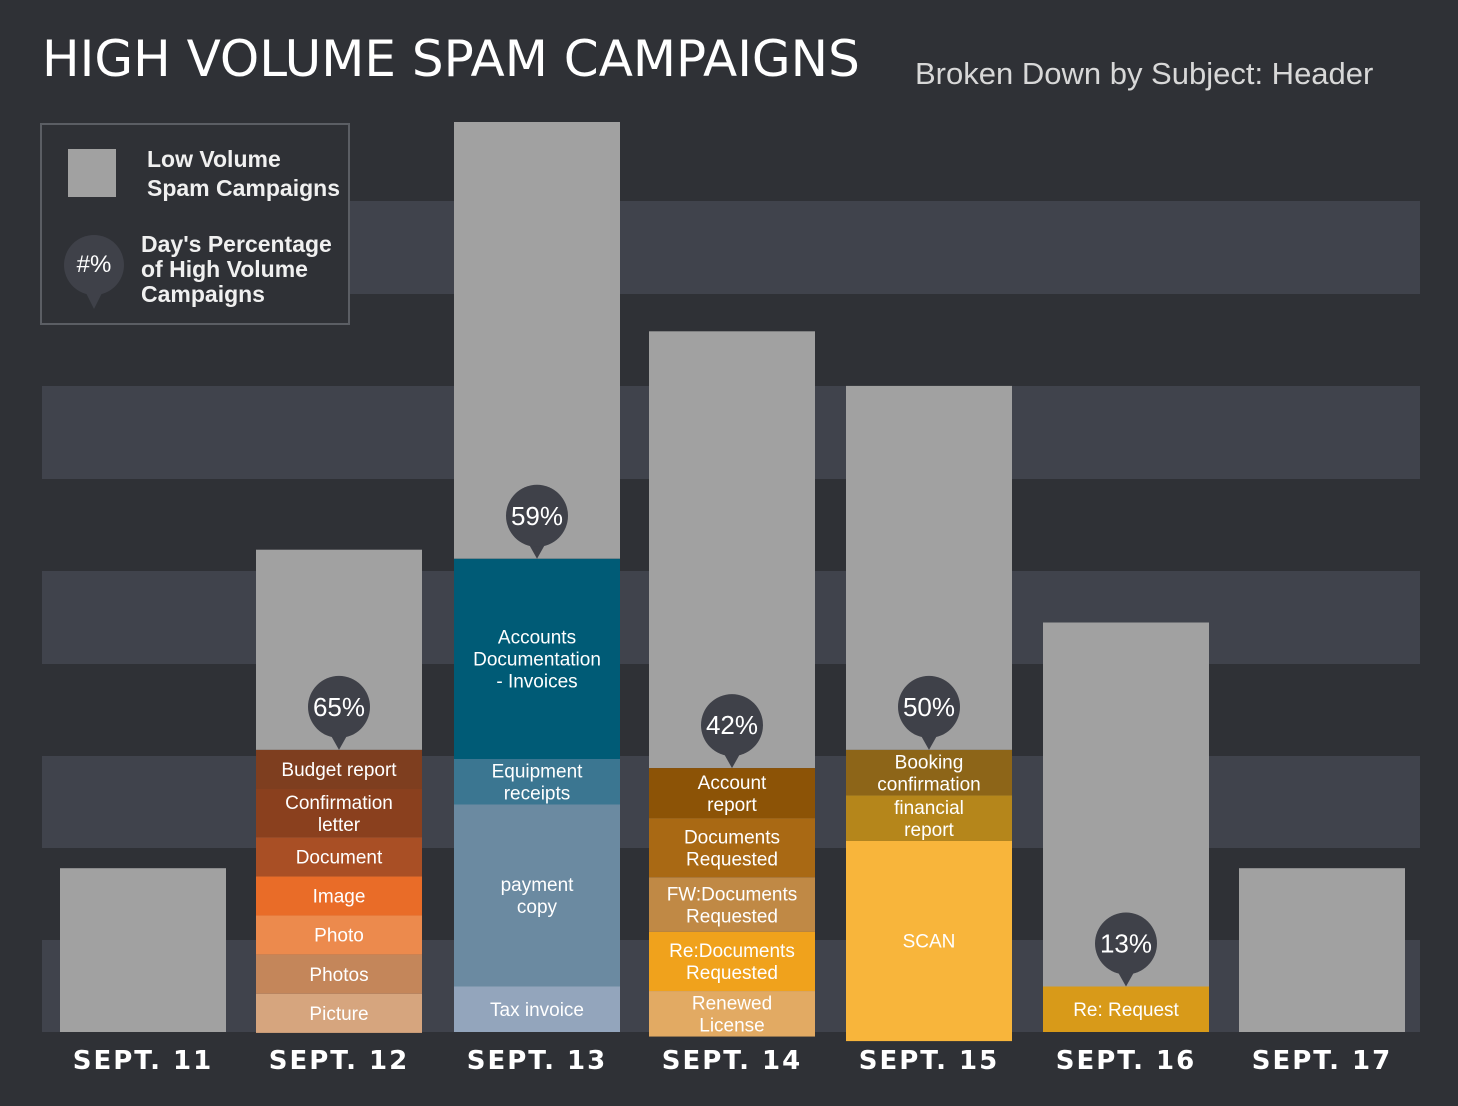 The width and height of the screenshot is (1458, 1106). I want to click on segment-label: Image, so click(339, 897).